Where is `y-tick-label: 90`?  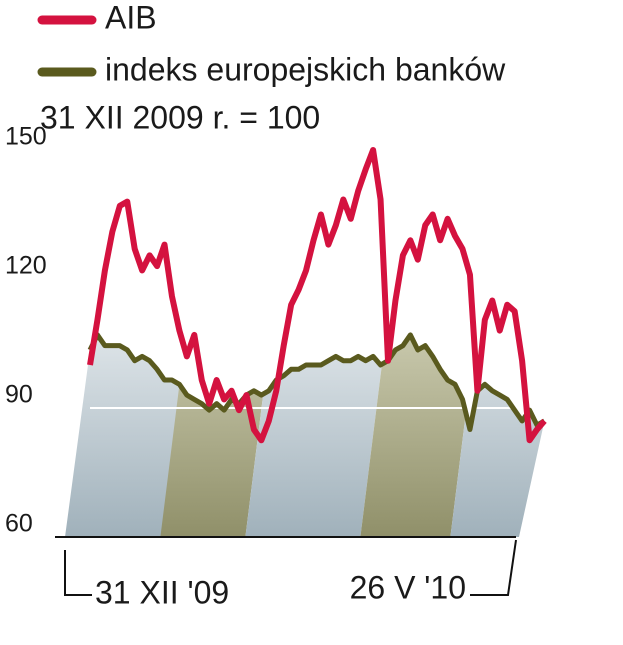
y-tick-label: 90 is located at coordinates (19, 395).